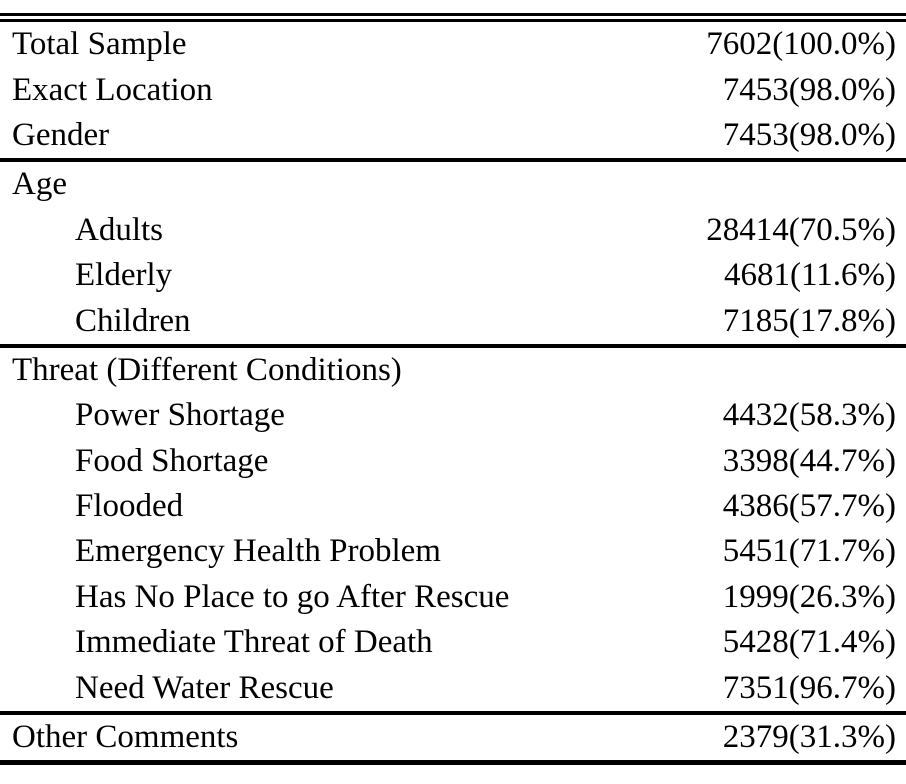 This screenshot has width=906, height=784. What do you see at coordinates (292, 596) in the screenshot?
I see `row-label: Has No Place to go After Rescue` at bounding box center [292, 596].